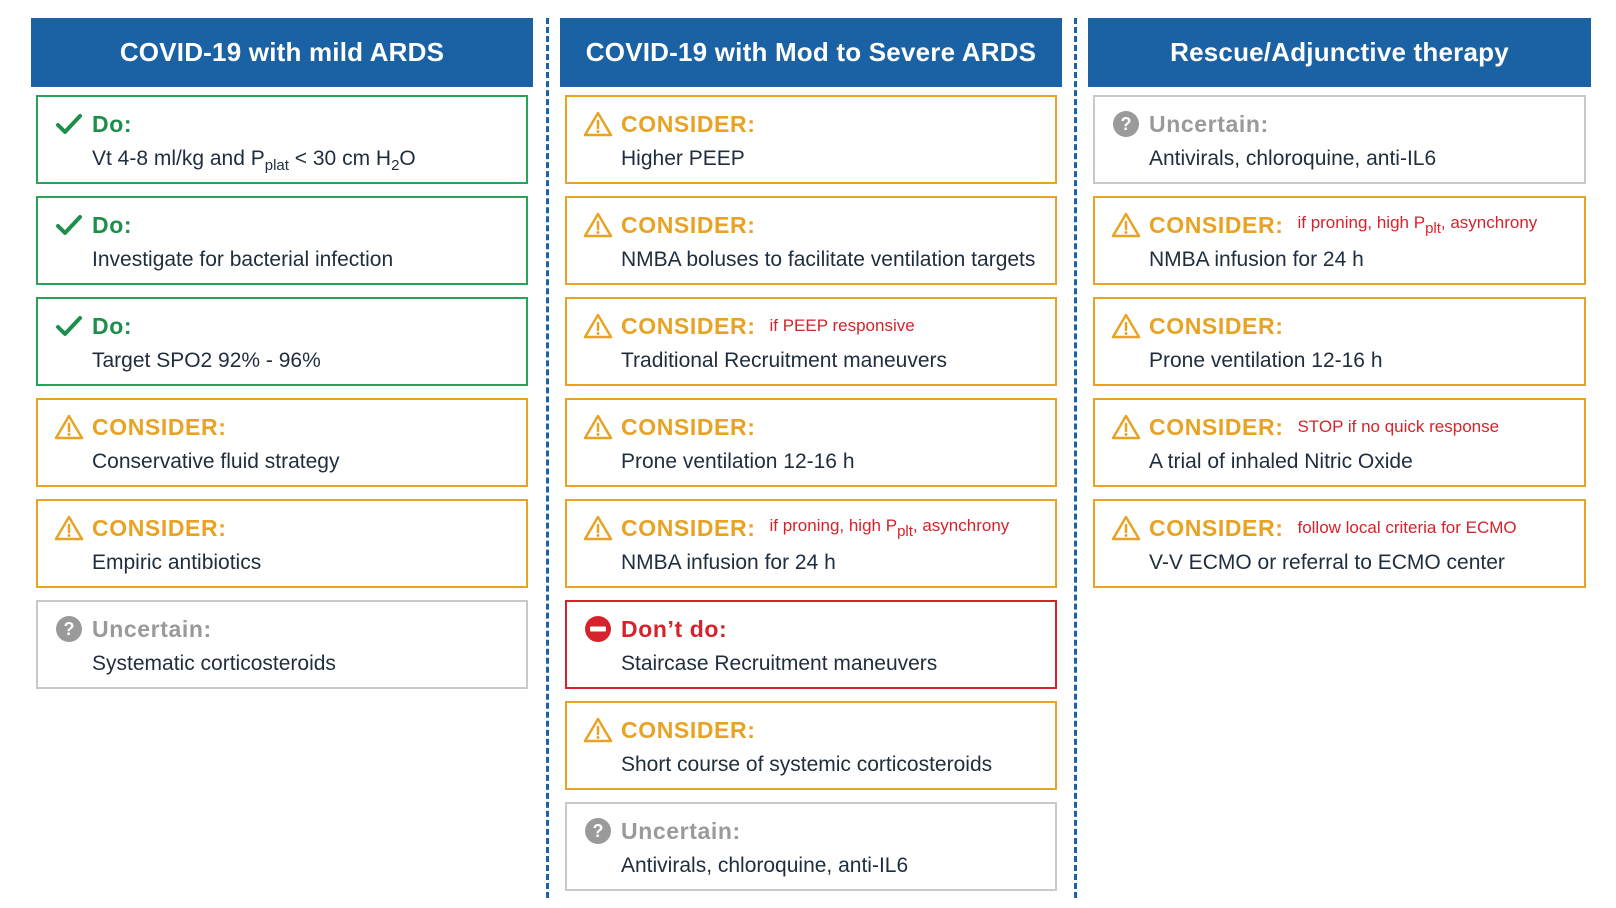 This screenshot has height=908, width=1616. Describe the element at coordinates (807, 764) in the screenshot. I see `card-text: Short course of systemic corticosteroids` at that location.